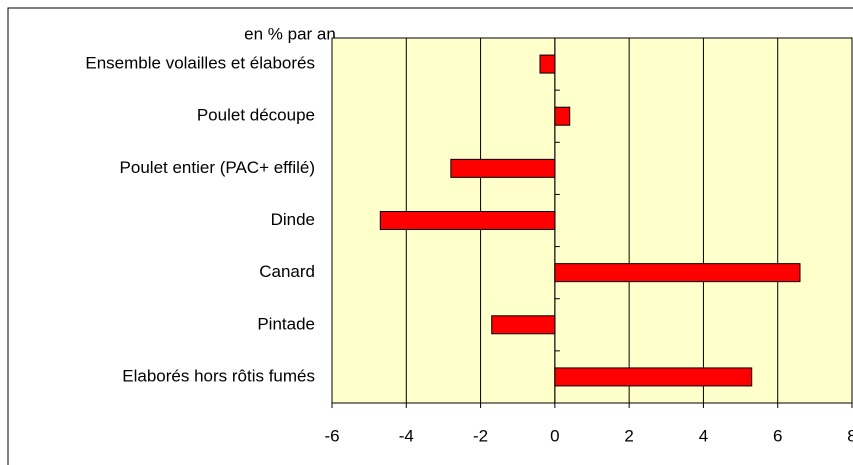 The height and width of the screenshot is (465, 853). What do you see at coordinates (293, 219) in the screenshot?
I see `y-tick-label: Dinde` at bounding box center [293, 219].